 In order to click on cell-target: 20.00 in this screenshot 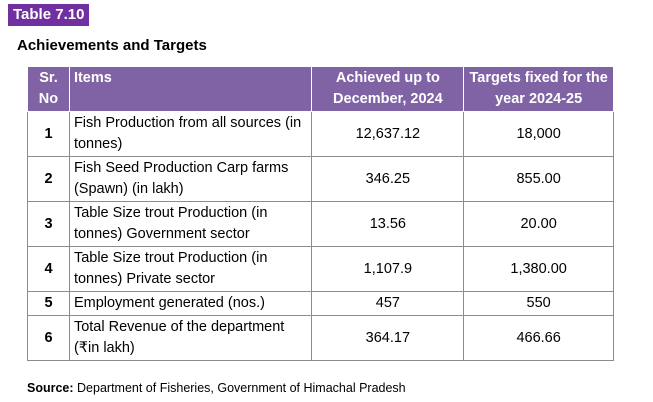, I will do `click(538, 224)`.